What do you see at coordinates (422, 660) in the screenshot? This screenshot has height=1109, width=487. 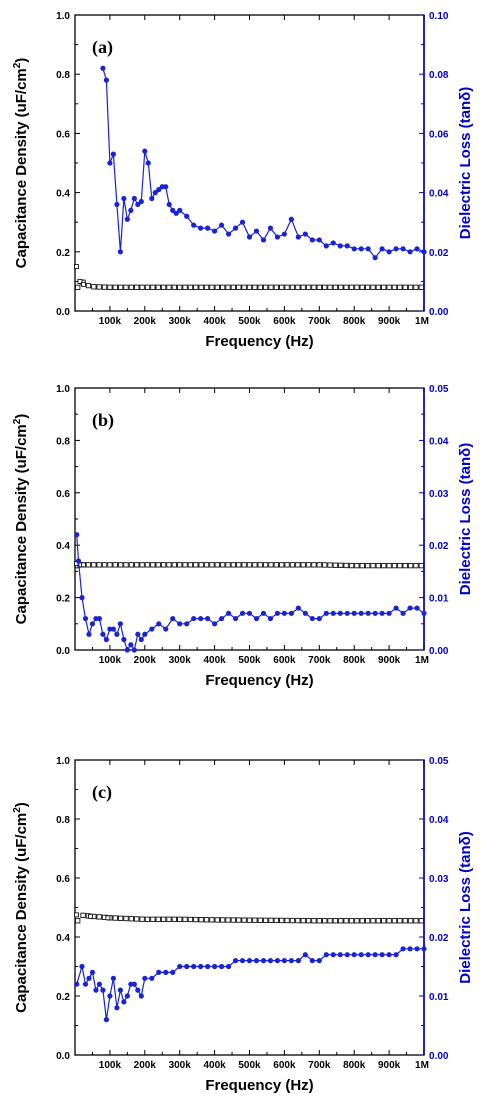 I see `x-tick-label: 1M` at bounding box center [422, 660].